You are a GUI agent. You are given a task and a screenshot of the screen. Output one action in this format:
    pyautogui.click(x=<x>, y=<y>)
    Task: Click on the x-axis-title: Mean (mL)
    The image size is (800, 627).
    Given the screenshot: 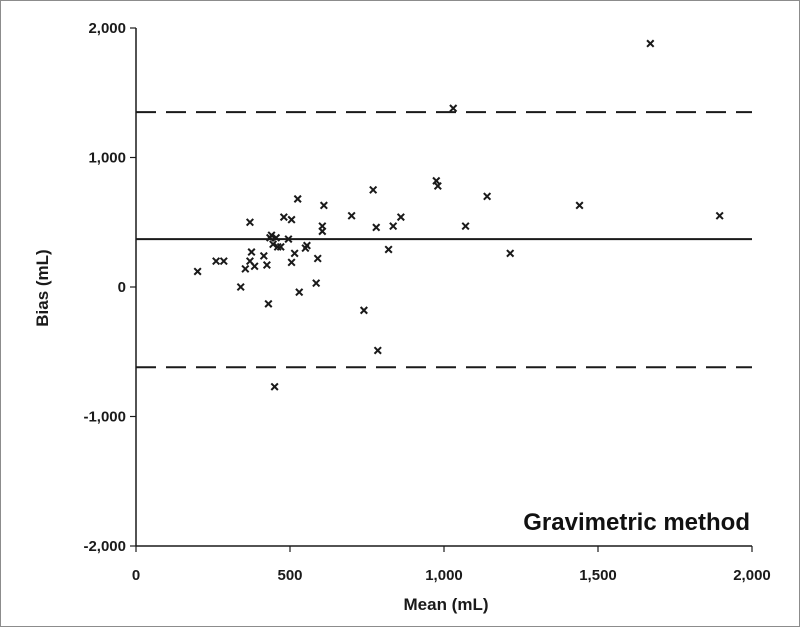 What is the action you would take?
    pyautogui.click(x=446, y=604)
    